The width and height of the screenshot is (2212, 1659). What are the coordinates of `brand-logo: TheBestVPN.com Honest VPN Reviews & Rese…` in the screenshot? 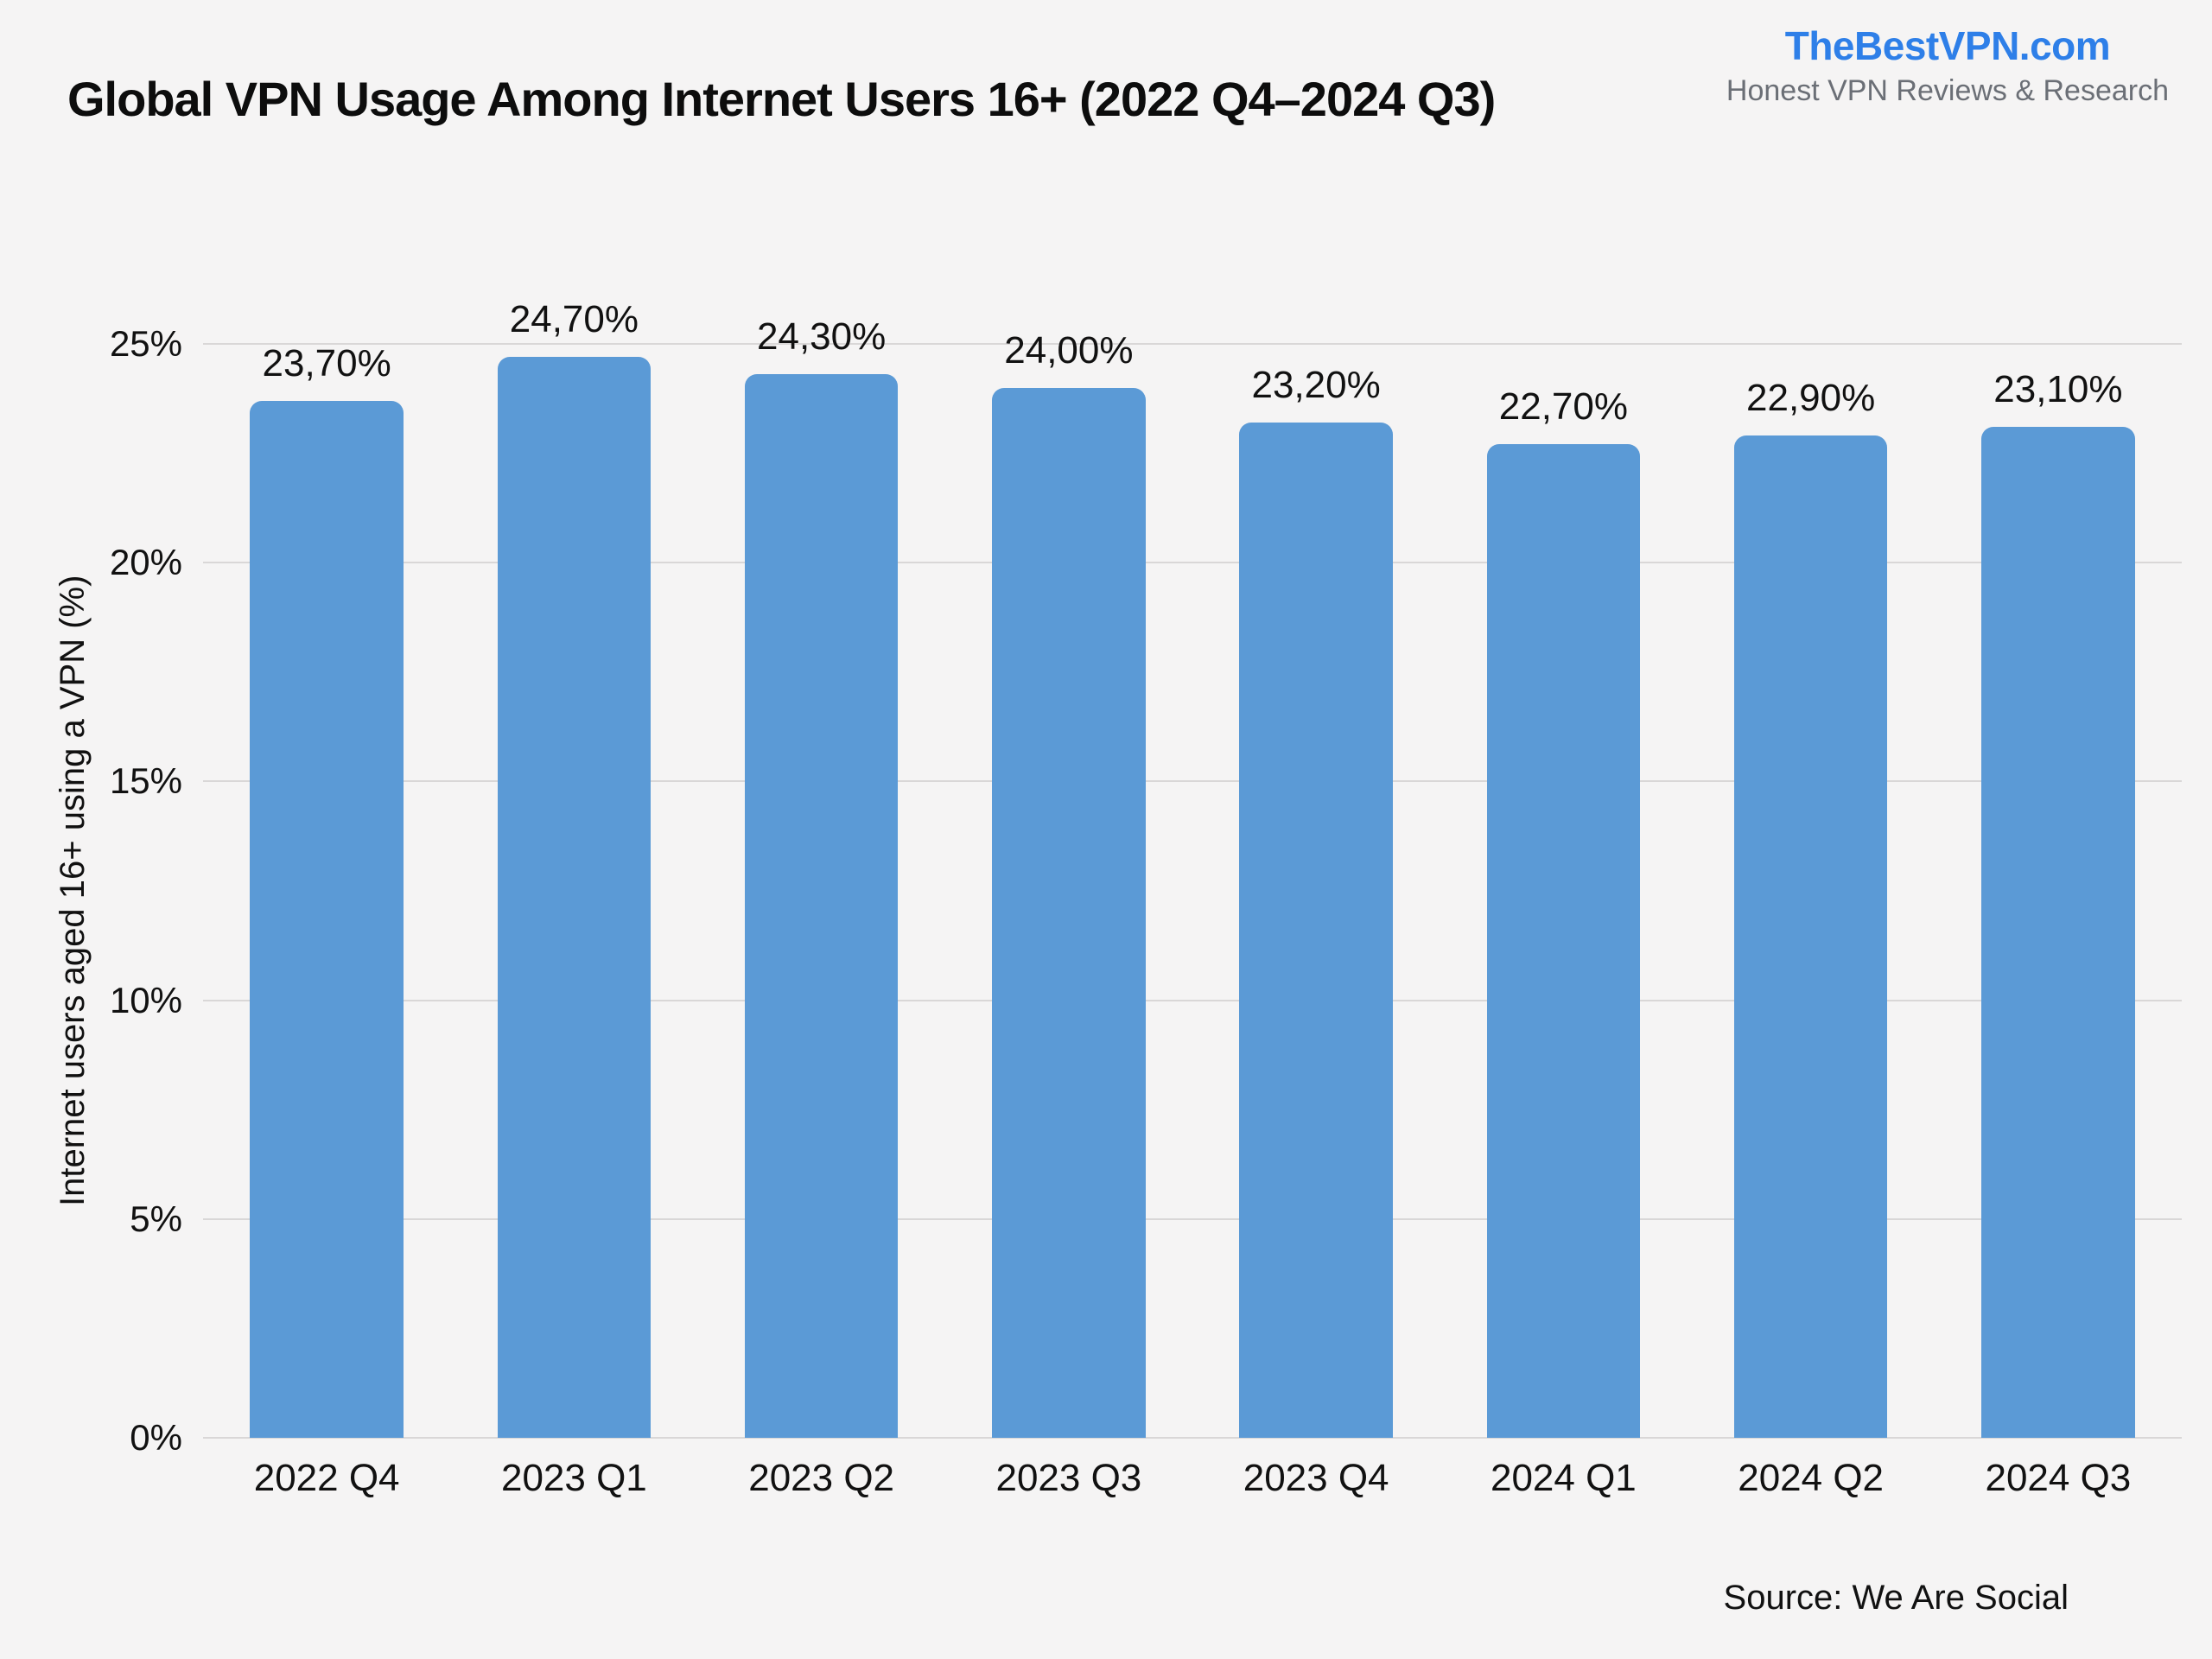 It's located at (1947, 65).